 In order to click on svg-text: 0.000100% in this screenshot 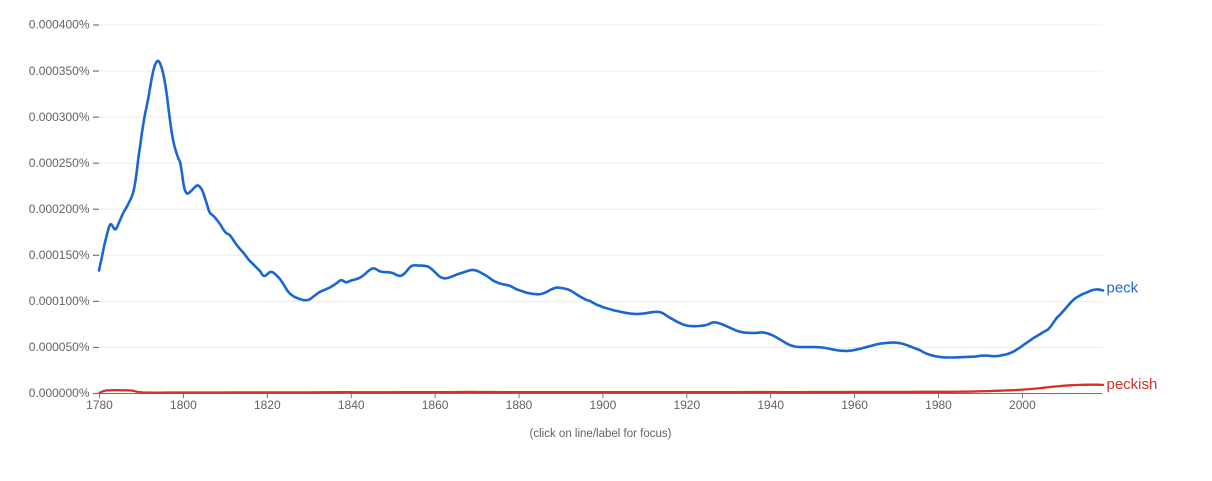, I will do `click(59, 301)`.